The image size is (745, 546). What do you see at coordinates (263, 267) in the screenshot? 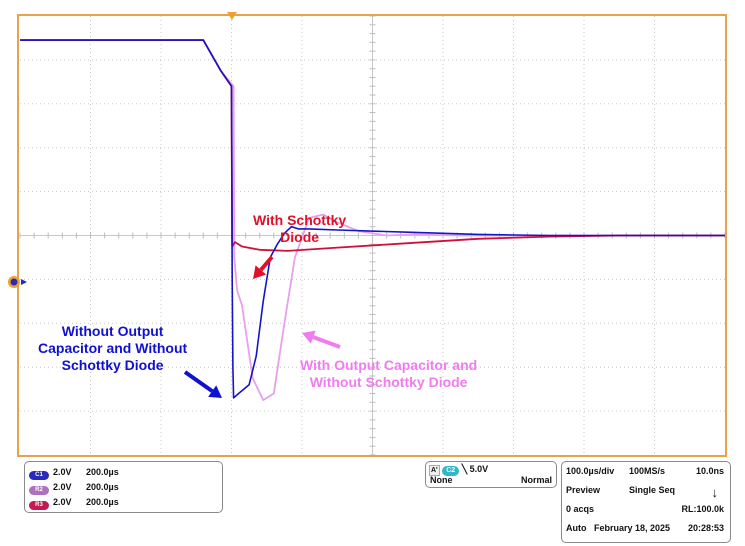
I see `red-arrow-icon` at bounding box center [263, 267].